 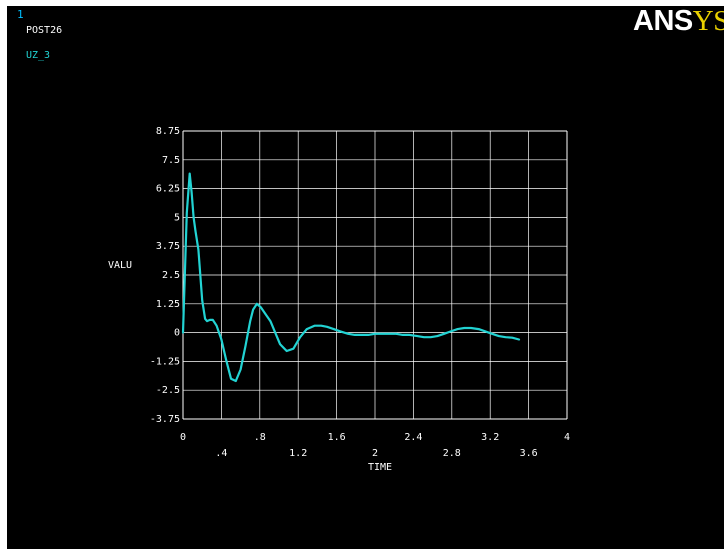 I want to click on ansys-logo: ANSYS, so click(x=678, y=22).